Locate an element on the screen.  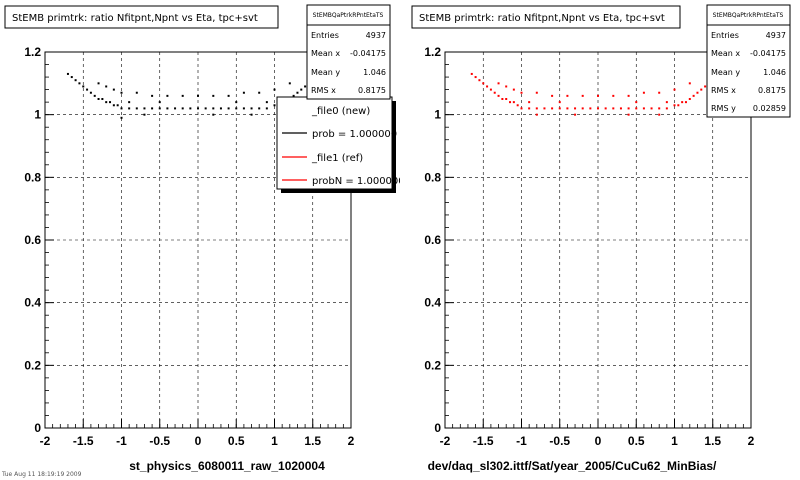
y-tick-label: 0.6 is located at coordinates (432, 240).